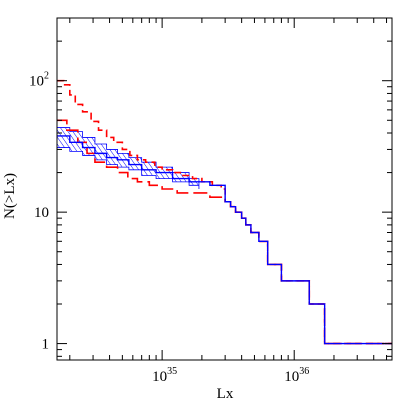  Describe the element at coordinates (39, 80) in the screenshot. I see `y-tick-label: 102` at that location.